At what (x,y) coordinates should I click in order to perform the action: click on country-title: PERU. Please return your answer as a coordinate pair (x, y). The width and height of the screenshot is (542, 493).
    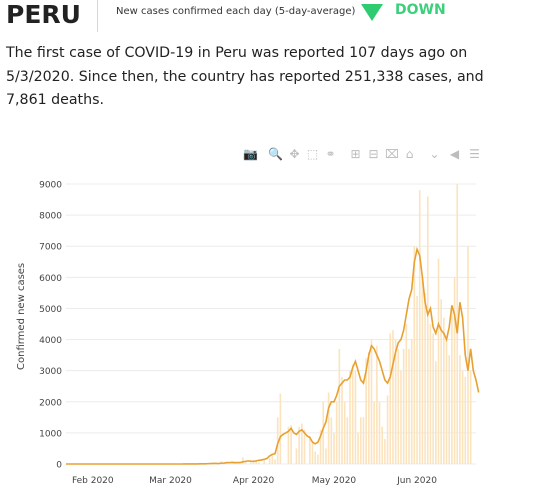
    Looking at the image, I should click on (43, 14).